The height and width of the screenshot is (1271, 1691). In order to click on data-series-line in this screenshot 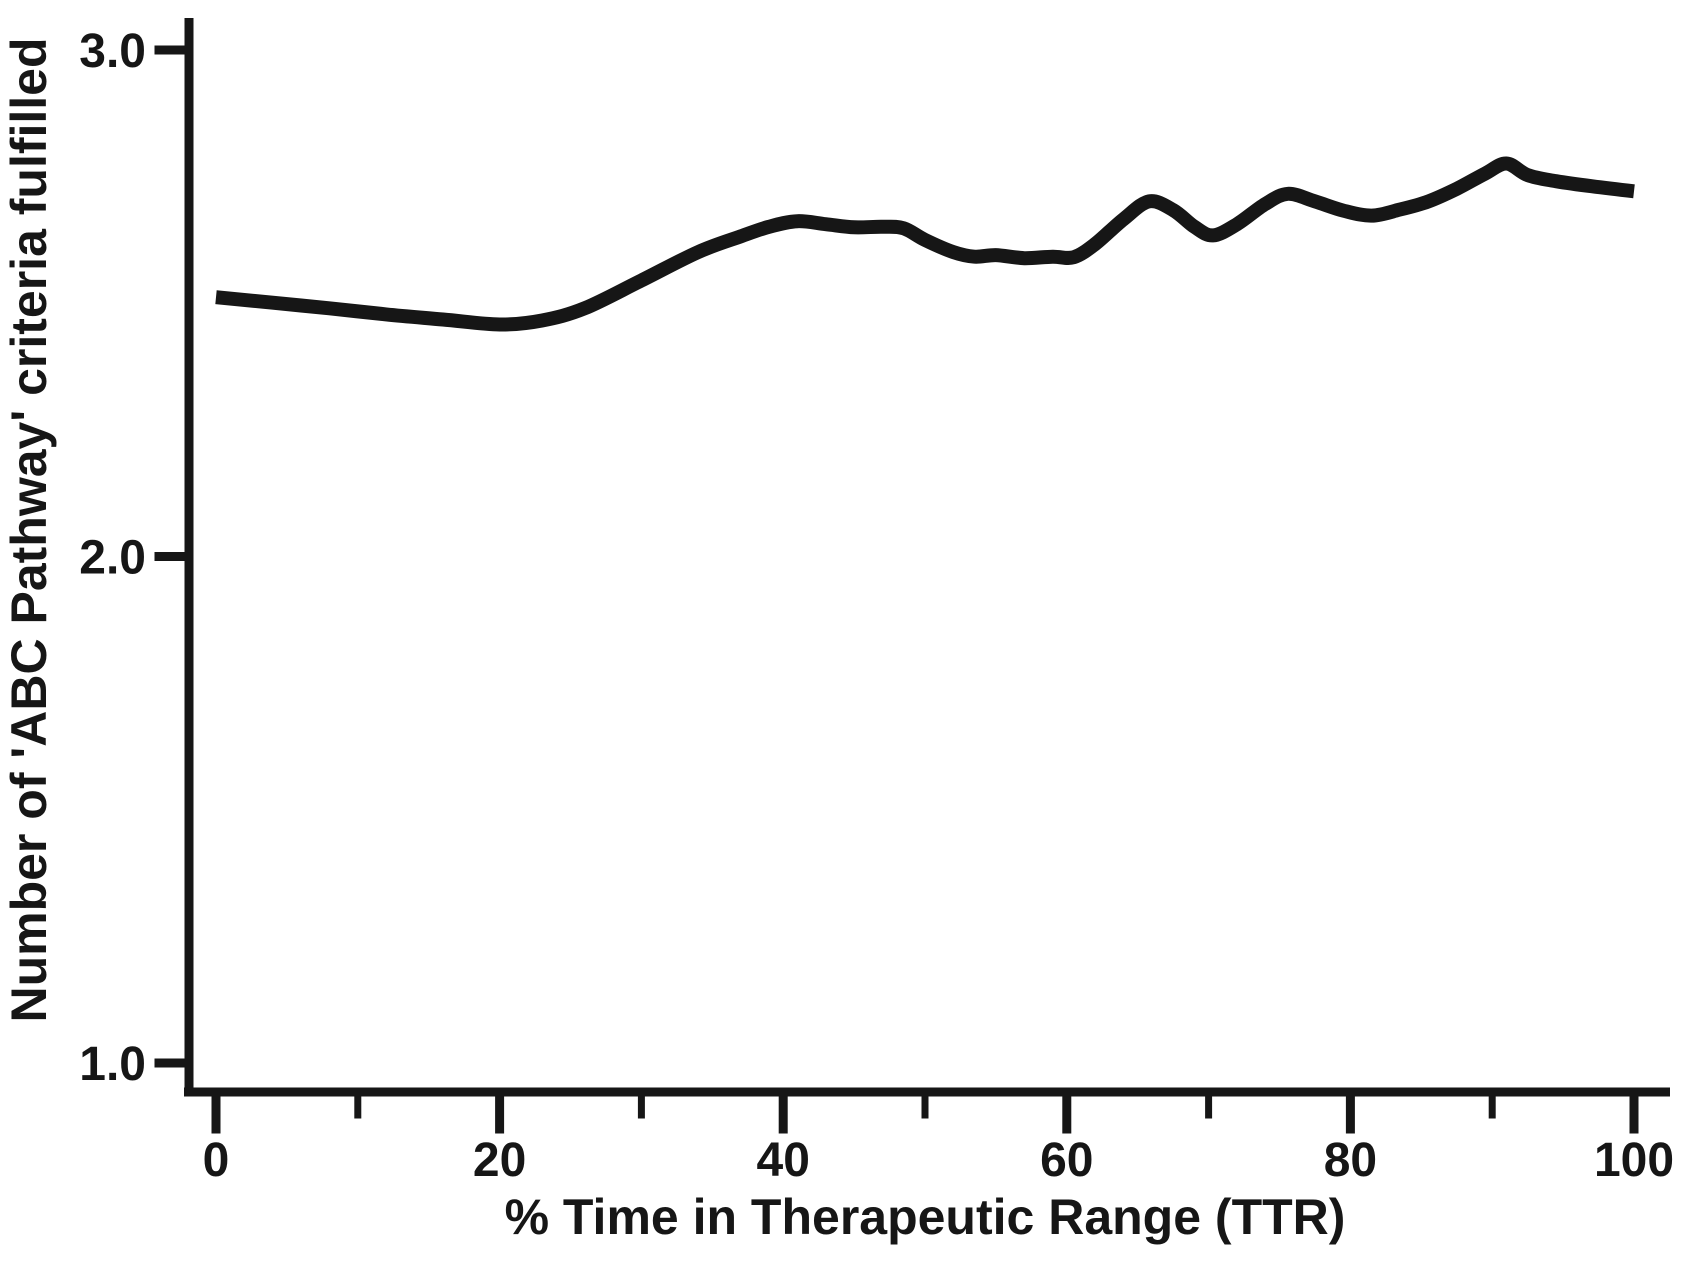, I will do `click(925, 244)`.